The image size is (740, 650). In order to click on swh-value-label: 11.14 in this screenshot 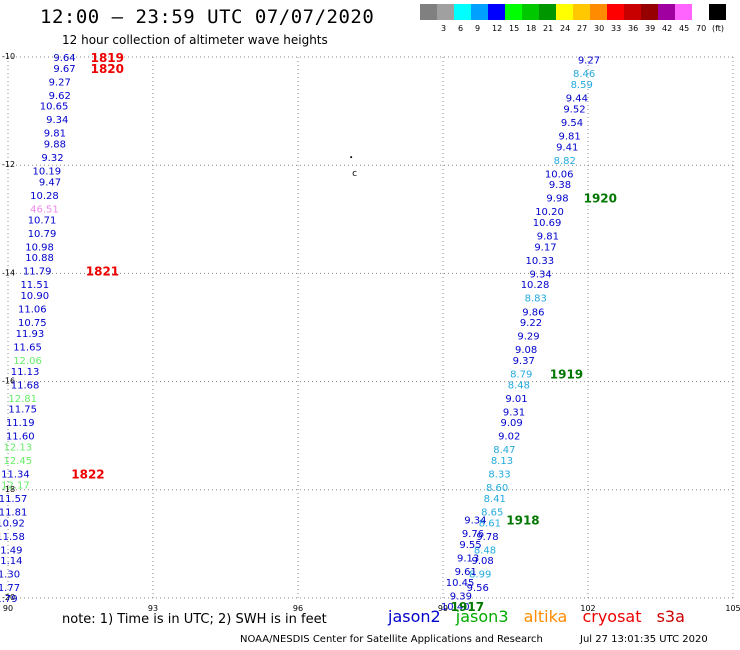, I will do `click(11, 561)`.